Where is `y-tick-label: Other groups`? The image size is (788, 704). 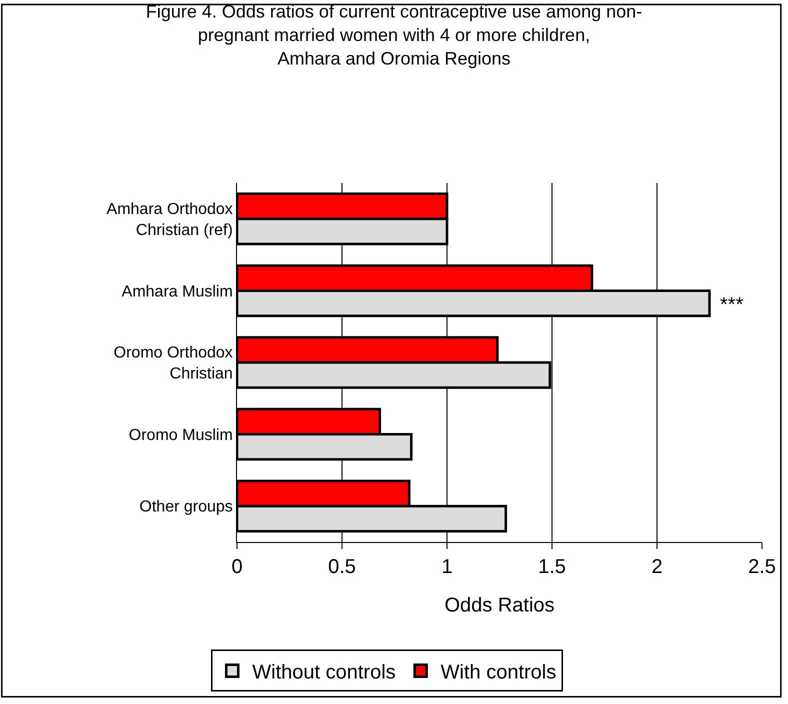
y-tick-label: Other groups is located at coordinates (186, 507).